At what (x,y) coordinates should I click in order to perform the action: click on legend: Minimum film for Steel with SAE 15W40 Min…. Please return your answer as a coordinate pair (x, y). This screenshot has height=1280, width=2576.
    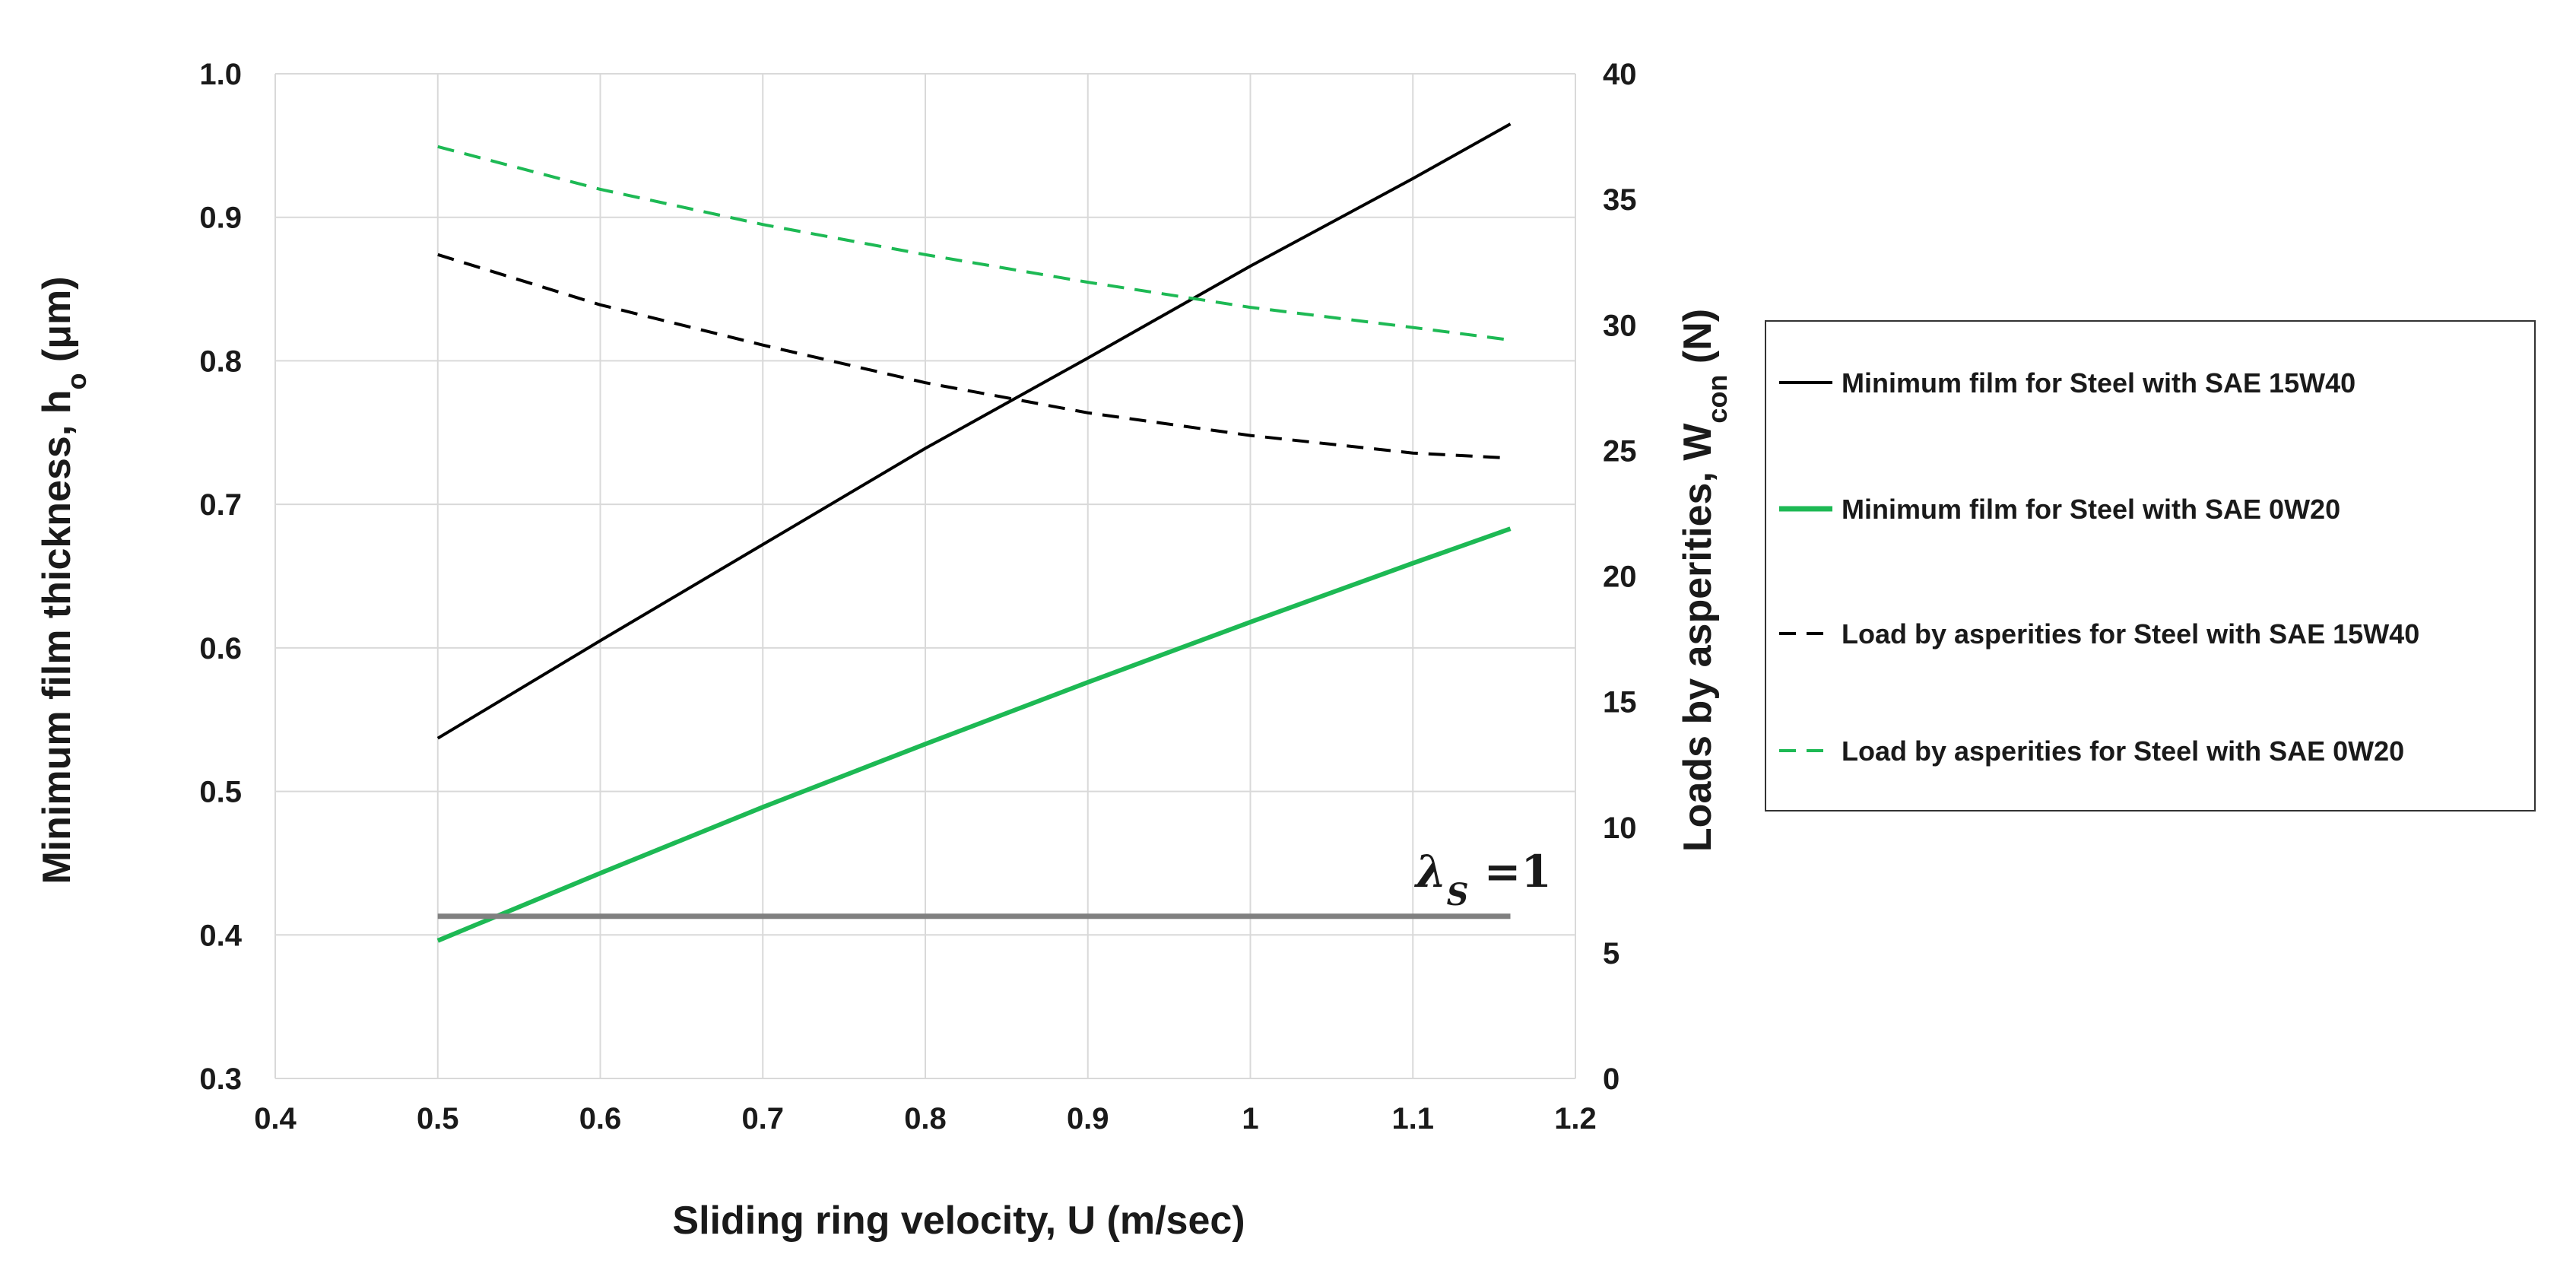
    Looking at the image, I should click on (2150, 566).